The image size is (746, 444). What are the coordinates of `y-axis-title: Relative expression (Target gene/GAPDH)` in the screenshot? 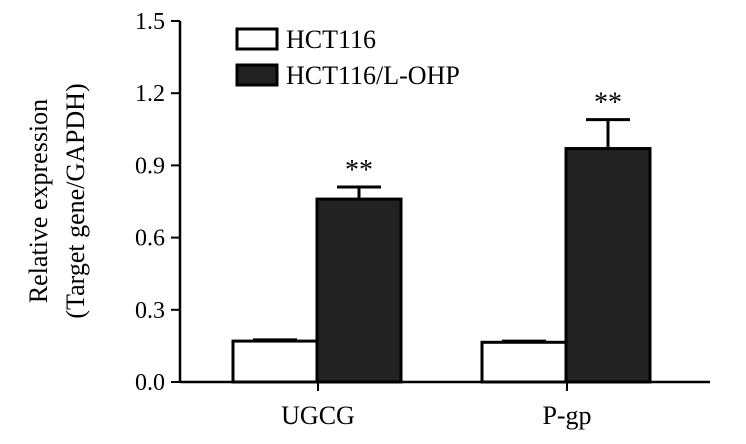 It's located at (57, 200).